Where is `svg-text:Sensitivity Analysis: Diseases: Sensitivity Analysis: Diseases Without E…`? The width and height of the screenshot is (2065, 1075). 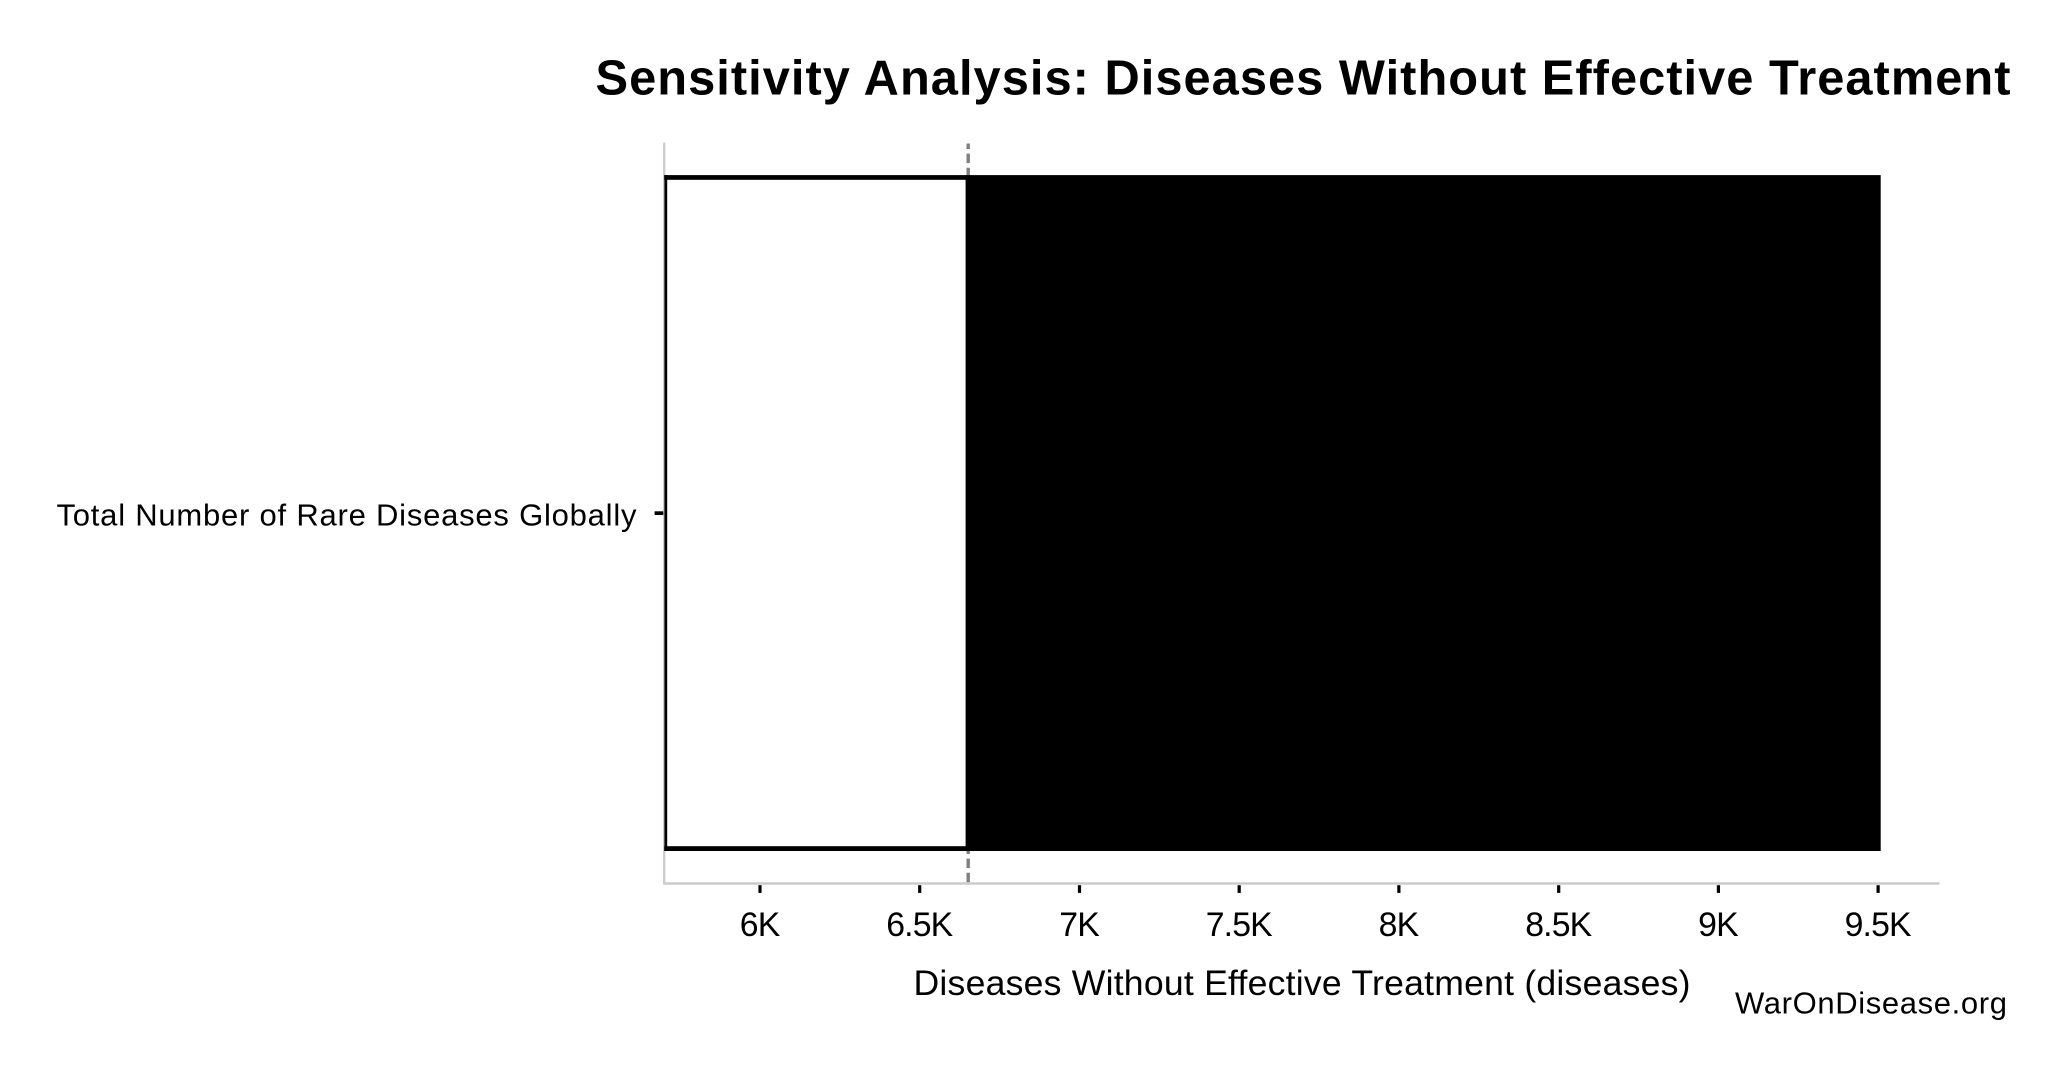
svg-text:Sensitivity Analysis: Diseases: Sensitivity Analysis: Diseases Without E… is located at coordinates (1303, 78).